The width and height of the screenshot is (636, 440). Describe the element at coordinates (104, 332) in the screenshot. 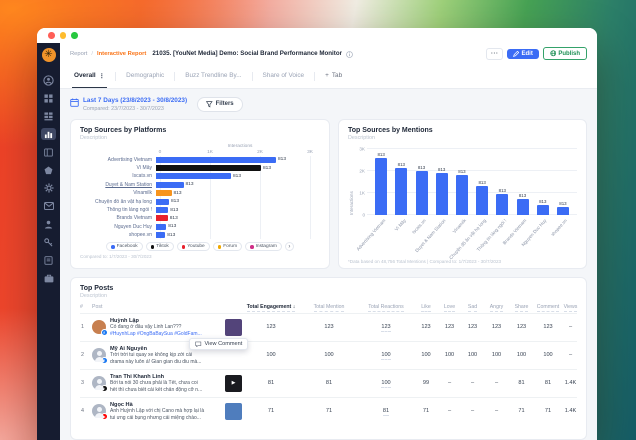

I see `facebook-badge-icon: f` at that location.